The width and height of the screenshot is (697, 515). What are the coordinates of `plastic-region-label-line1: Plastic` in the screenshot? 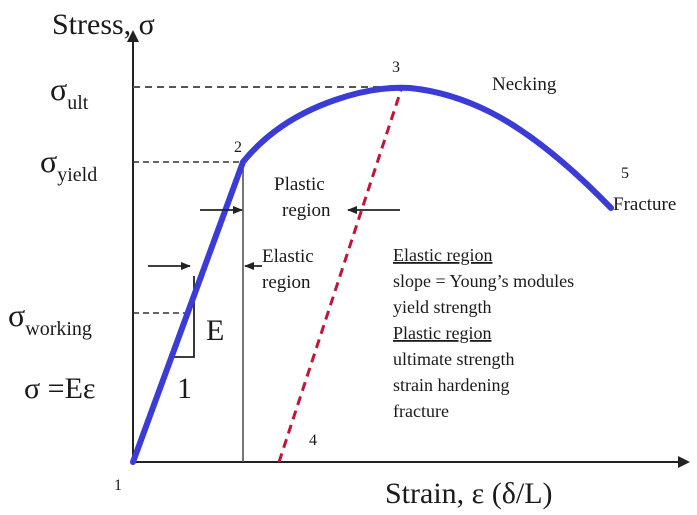 It's located at (299, 184).